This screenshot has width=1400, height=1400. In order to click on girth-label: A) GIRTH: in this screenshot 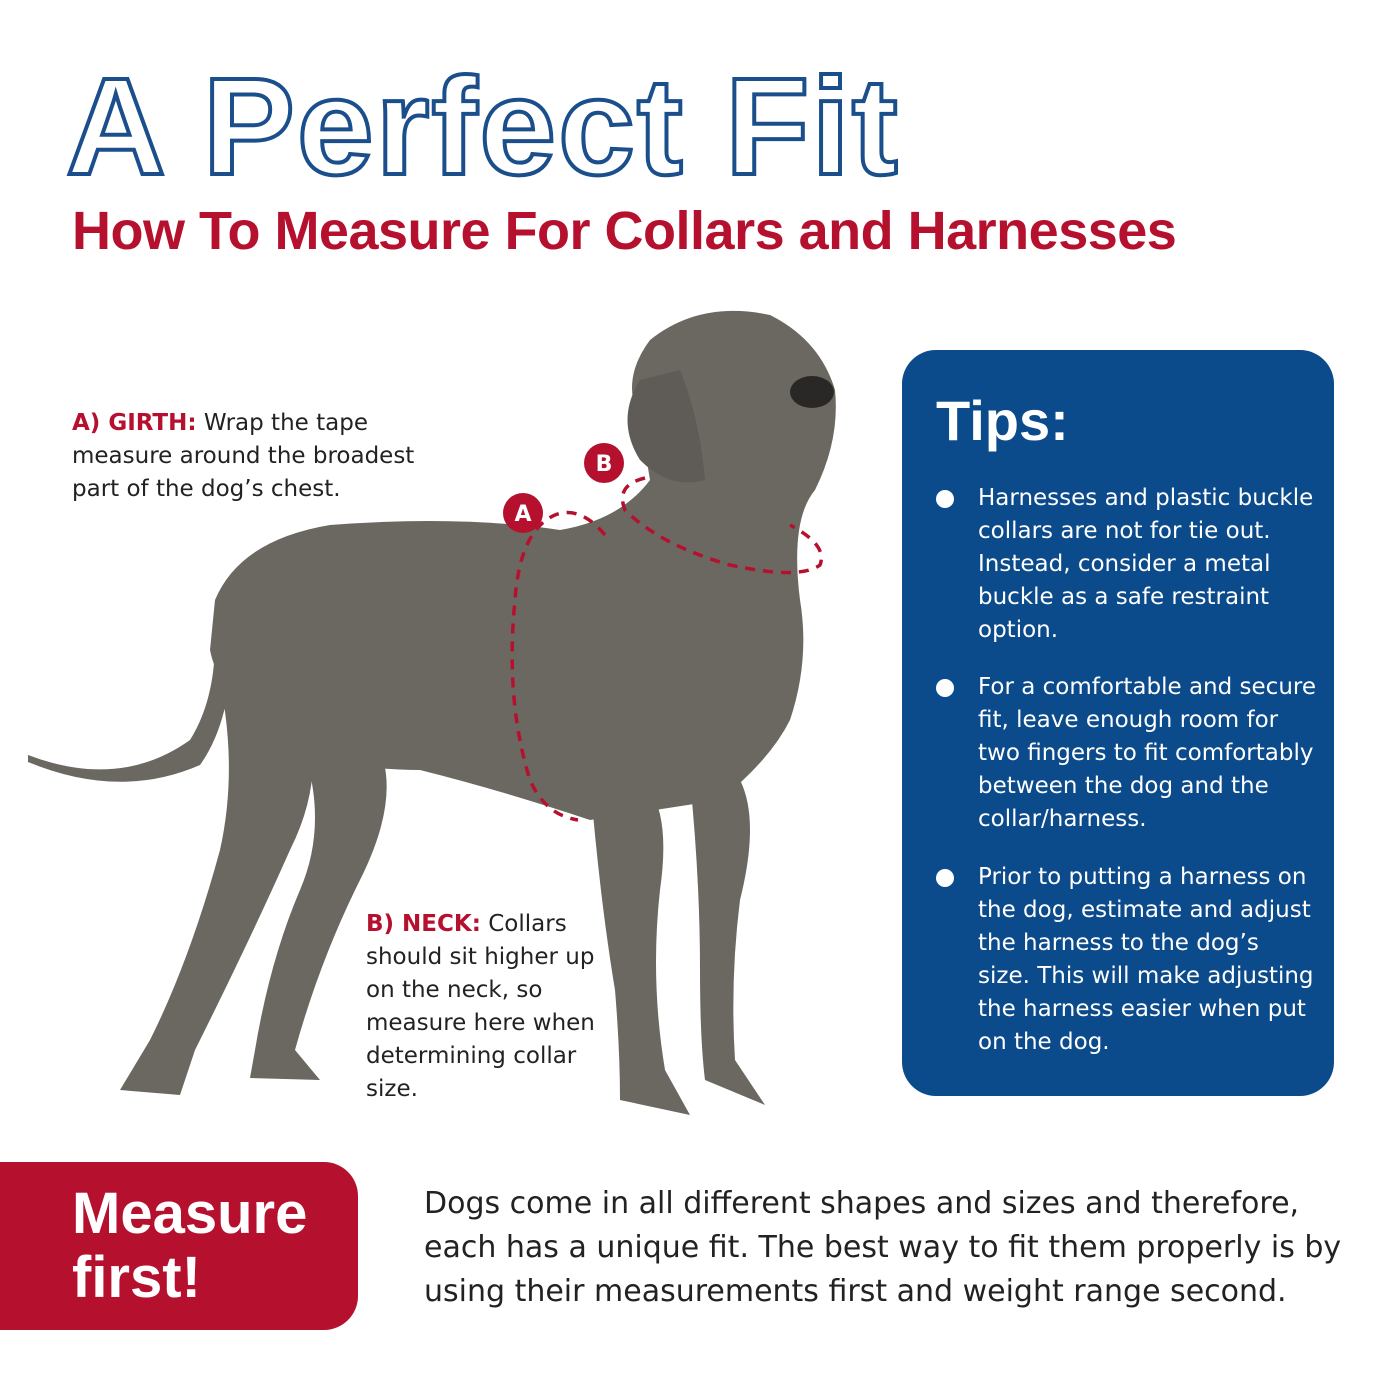, I will do `click(134, 423)`.